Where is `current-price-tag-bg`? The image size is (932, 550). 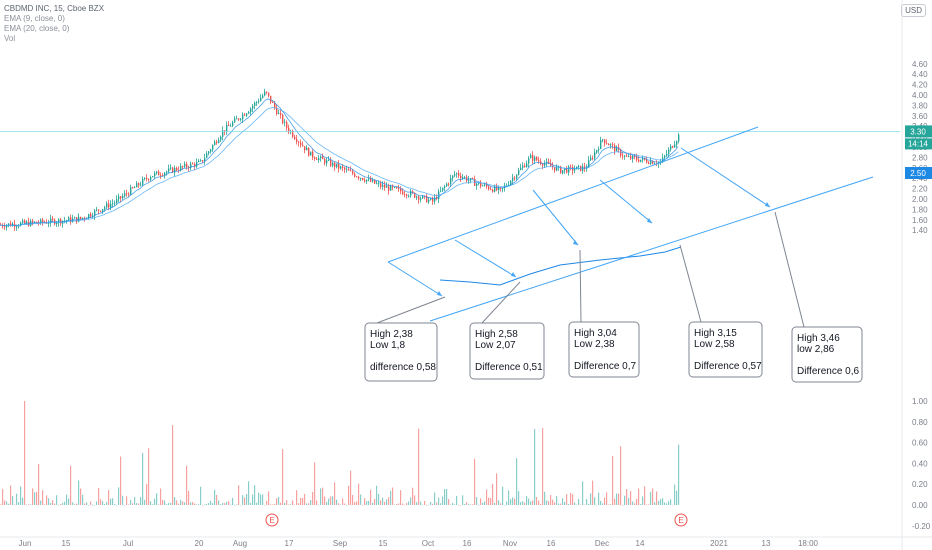
current-price-tag-bg is located at coordinates (918, 131).